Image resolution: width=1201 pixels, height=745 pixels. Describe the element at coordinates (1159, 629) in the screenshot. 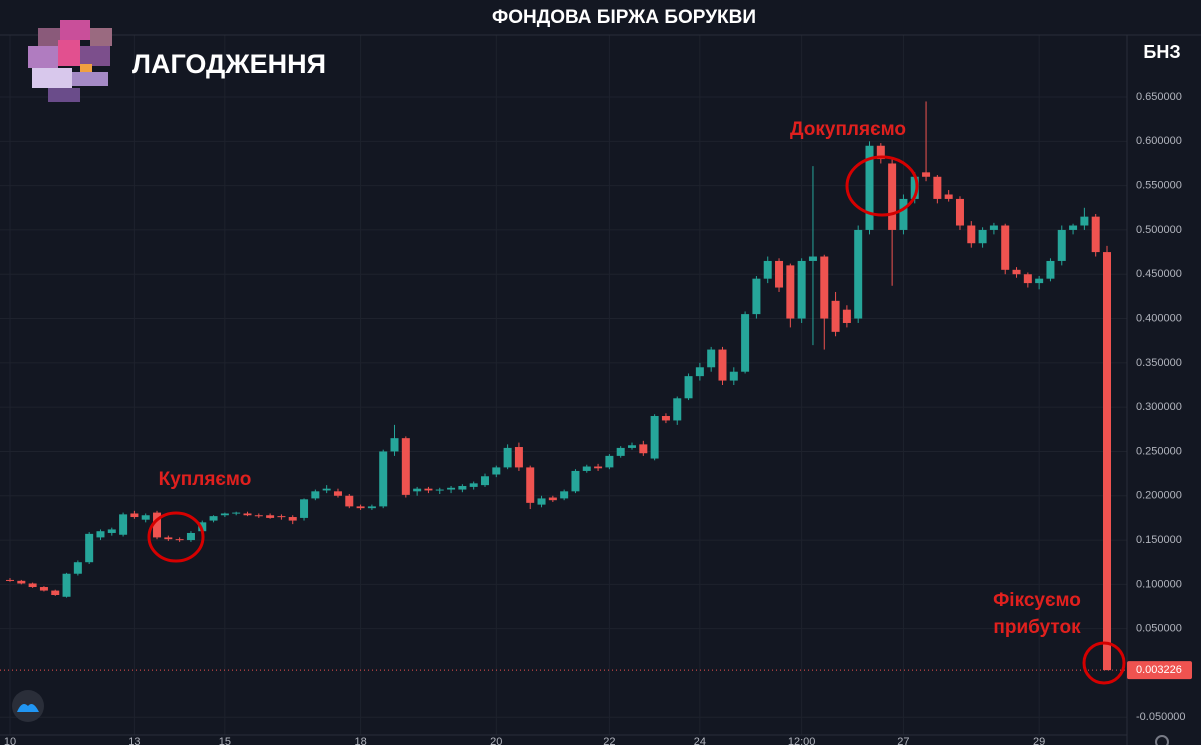

I see `y-tick-label: 0.050000` at that location.